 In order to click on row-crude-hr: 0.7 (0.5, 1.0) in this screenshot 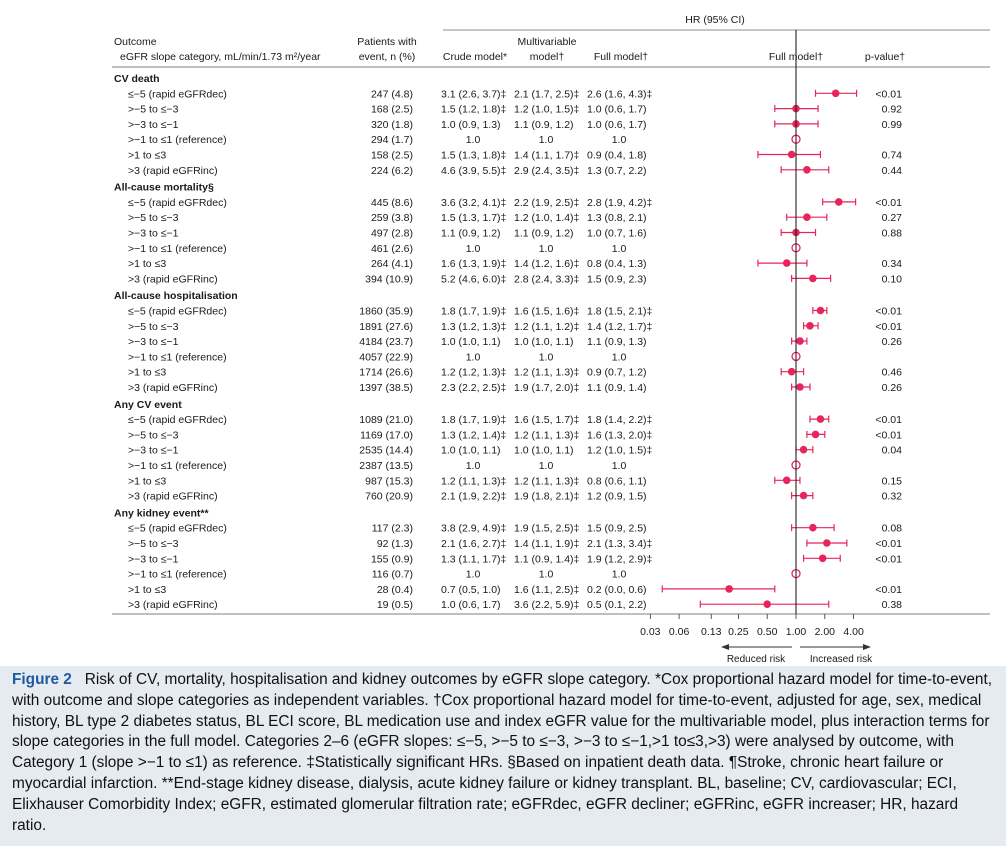, I will do `click(471, 590)`.